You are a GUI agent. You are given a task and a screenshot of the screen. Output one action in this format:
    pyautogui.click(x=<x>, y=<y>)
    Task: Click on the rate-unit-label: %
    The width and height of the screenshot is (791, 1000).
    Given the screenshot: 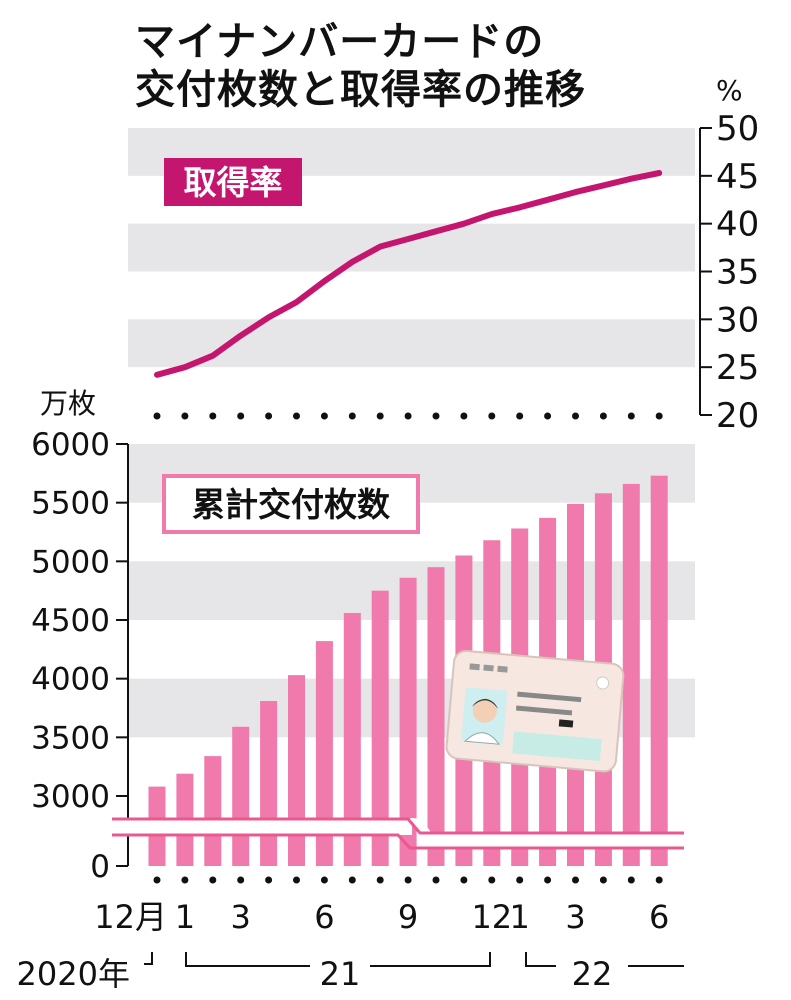 What is the action you would take?
    pyautogui.click(x=729, y=90)
    